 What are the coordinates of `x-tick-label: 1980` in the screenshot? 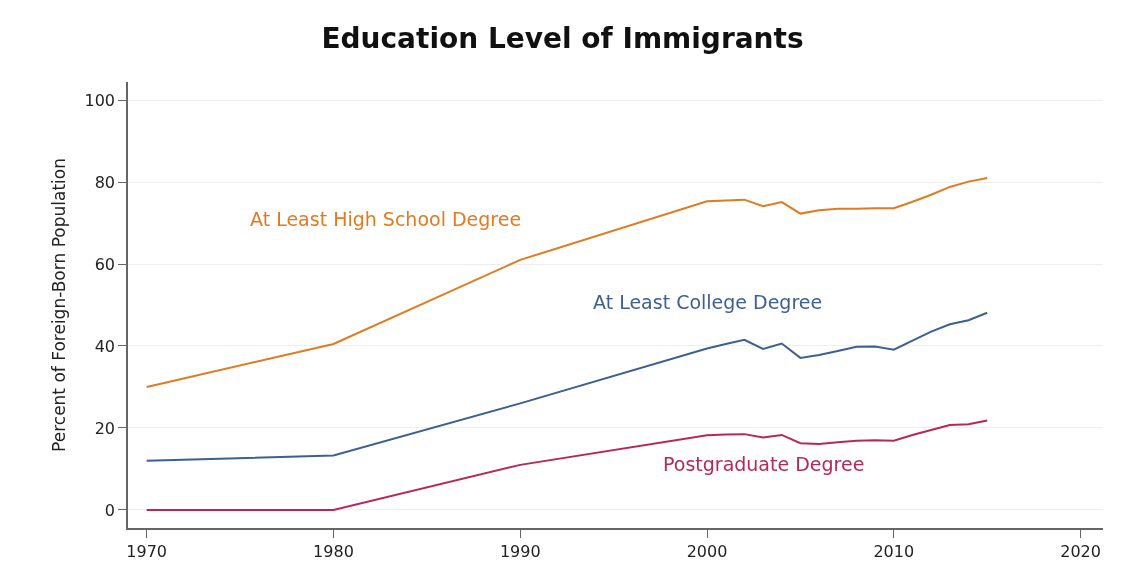 It's located at (333, 551).